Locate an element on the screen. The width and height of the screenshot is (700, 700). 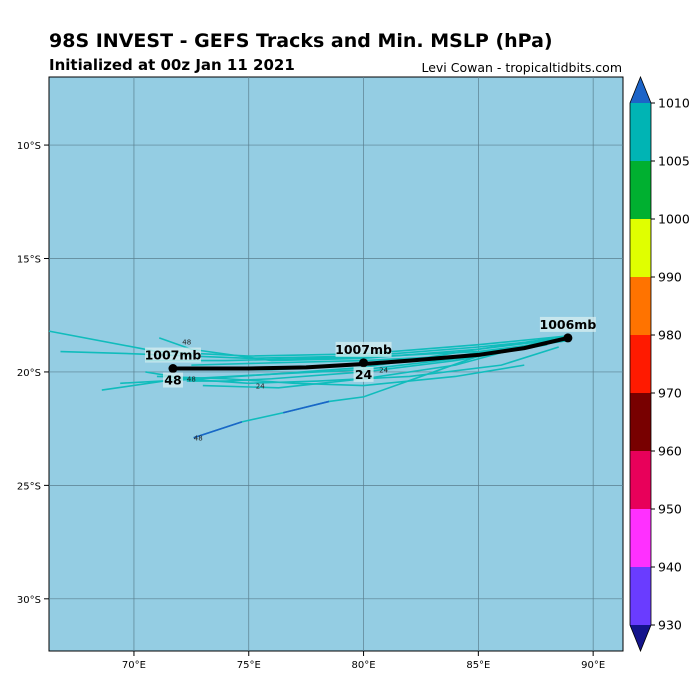
colorbar-tick-label: 1000 is located at coordinates (674, 219).